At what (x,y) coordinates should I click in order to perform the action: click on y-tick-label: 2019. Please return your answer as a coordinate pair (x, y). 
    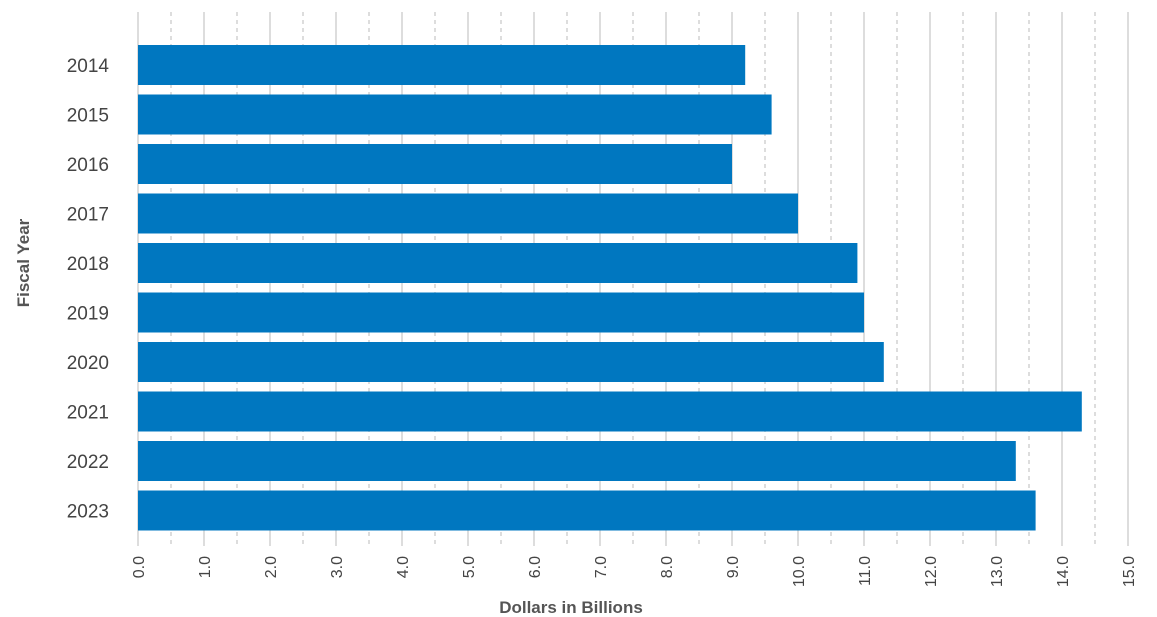
    Looking at the image, I should click on (88, 314).